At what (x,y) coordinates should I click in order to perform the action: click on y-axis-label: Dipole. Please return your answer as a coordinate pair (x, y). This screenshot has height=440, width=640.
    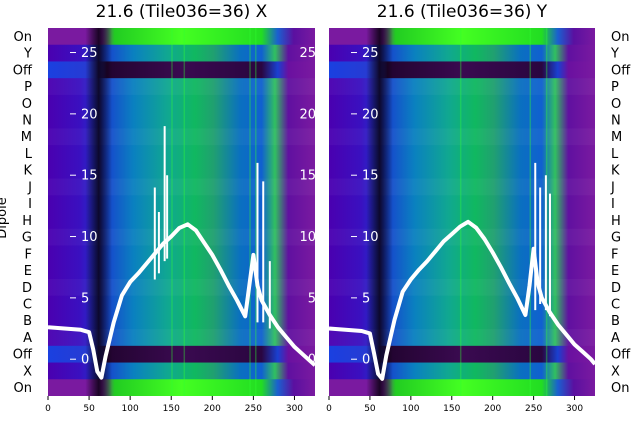
    Looking at the image, I should click on (5, 217).